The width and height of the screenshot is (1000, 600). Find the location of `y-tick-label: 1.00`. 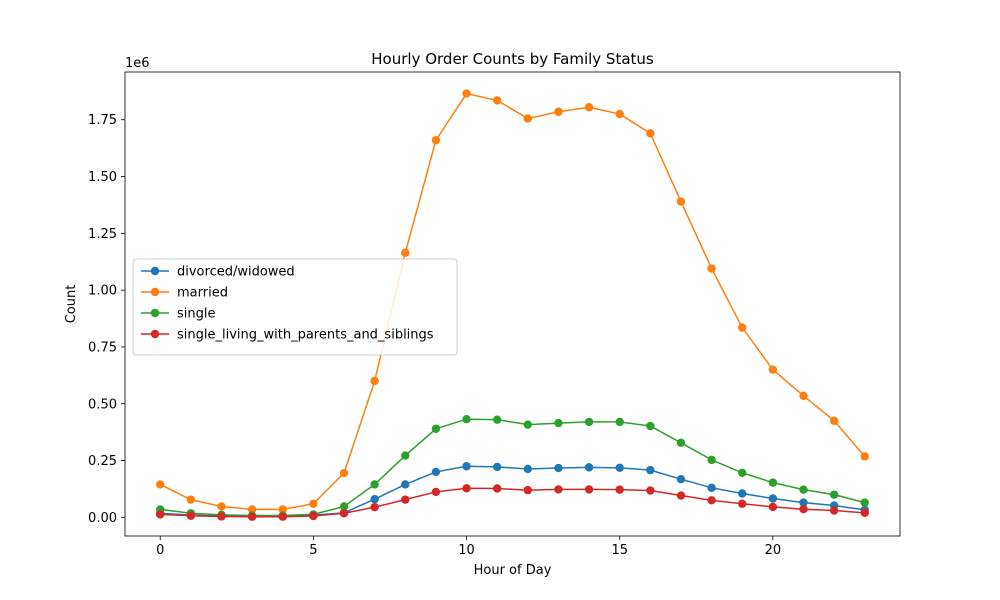

y-tick-label: 1.00 is located at coordinates (102, 291).